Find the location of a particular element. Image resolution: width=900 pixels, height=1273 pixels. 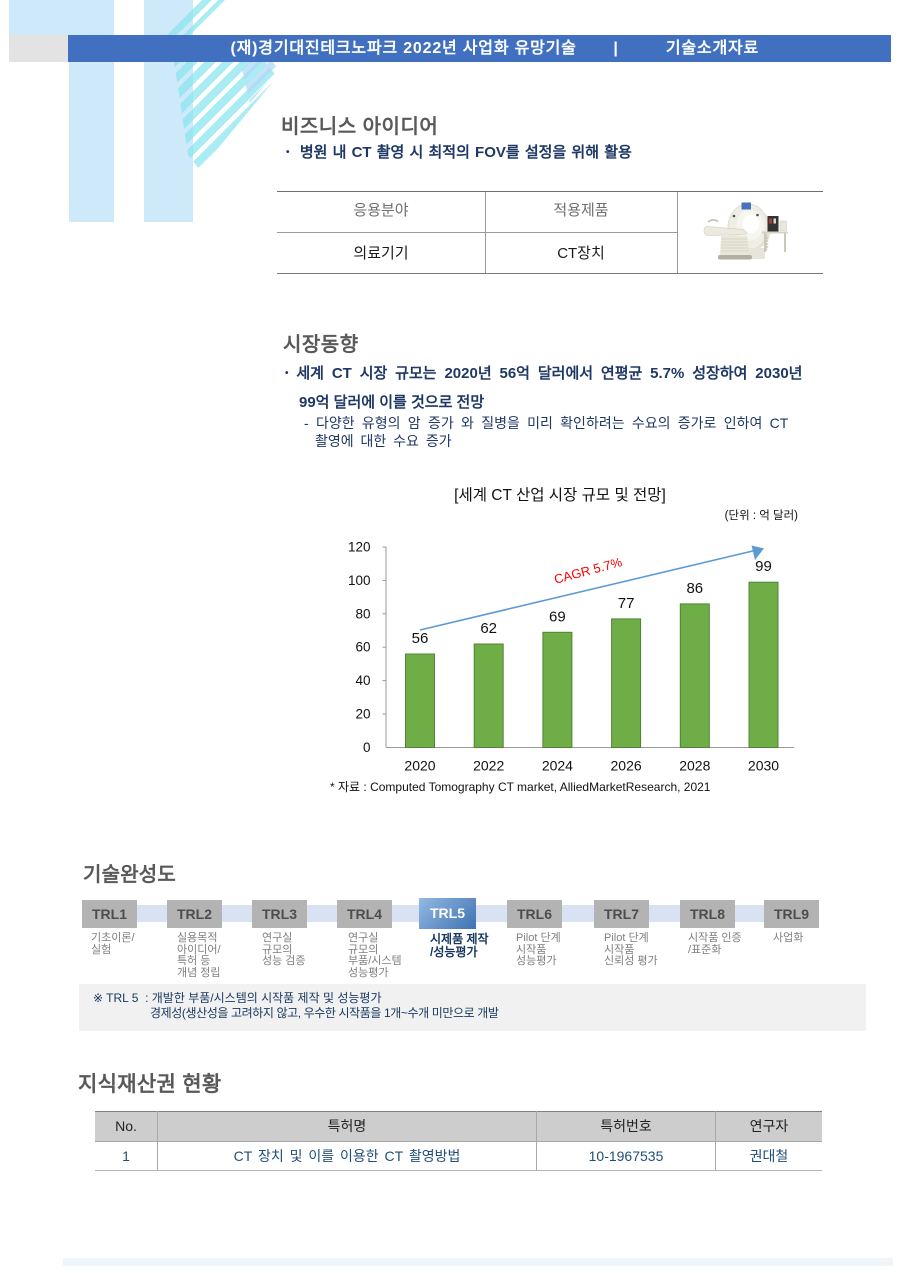

svg-text: 99 is located at coordinates (763, 566).